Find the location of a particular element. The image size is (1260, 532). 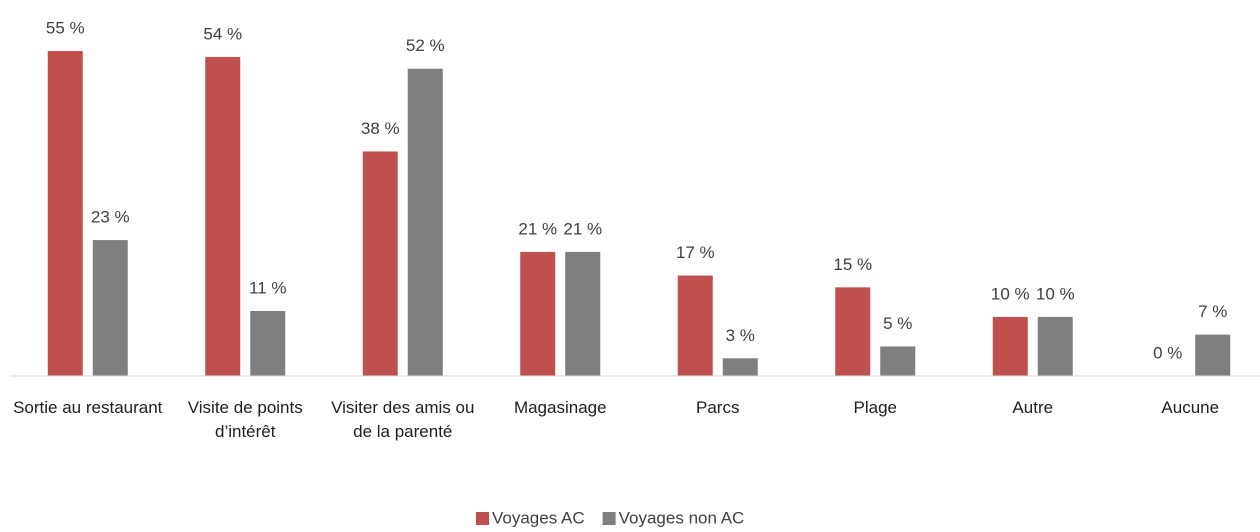

x-tick-label: Plage is located at coordinates (875, 407).